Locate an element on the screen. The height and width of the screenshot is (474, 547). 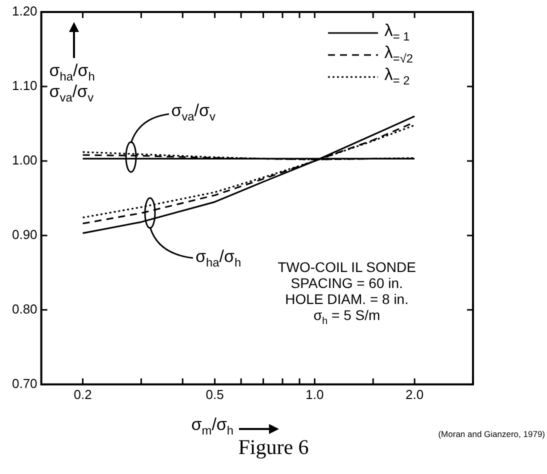
annotation: HOLE DIAM. = 8 in. is located at coordinates (346, 299).